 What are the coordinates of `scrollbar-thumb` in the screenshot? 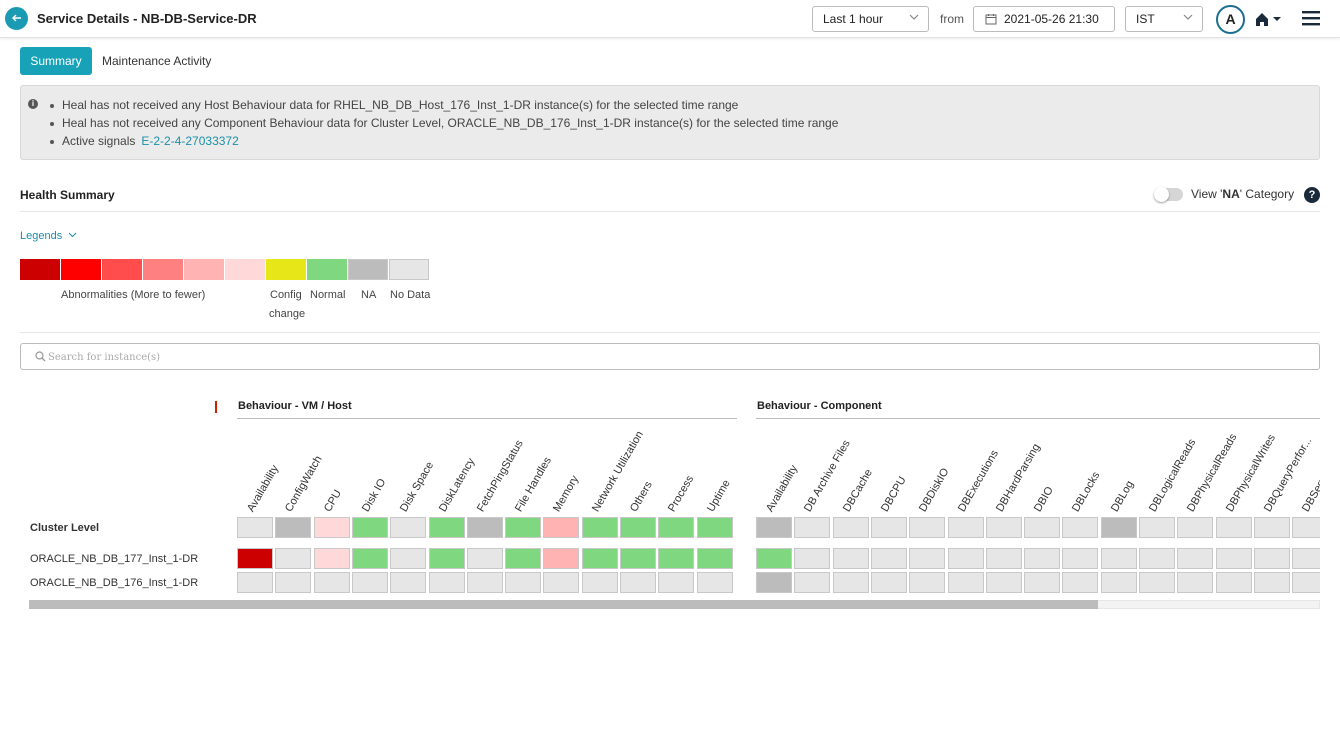 It's located at (563, 604).